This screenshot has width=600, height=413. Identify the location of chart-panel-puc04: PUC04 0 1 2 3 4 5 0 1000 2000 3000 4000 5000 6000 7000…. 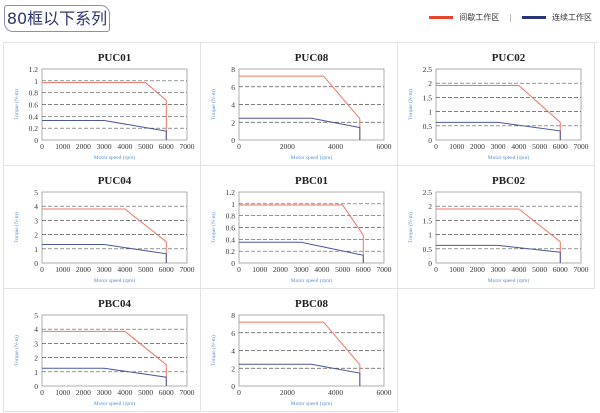
(102, 227).